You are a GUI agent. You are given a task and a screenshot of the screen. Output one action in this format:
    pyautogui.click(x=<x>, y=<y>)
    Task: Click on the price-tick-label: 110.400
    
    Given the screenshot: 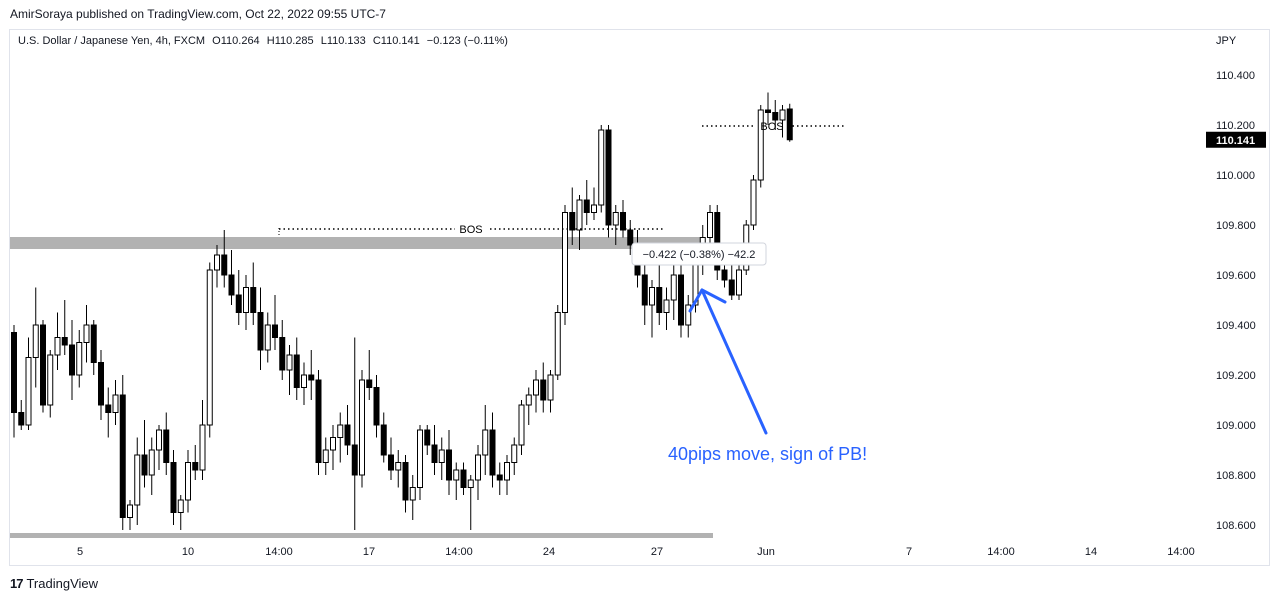 What is the action you would take?
    pyautogui.click(x=1235, y=76)
    